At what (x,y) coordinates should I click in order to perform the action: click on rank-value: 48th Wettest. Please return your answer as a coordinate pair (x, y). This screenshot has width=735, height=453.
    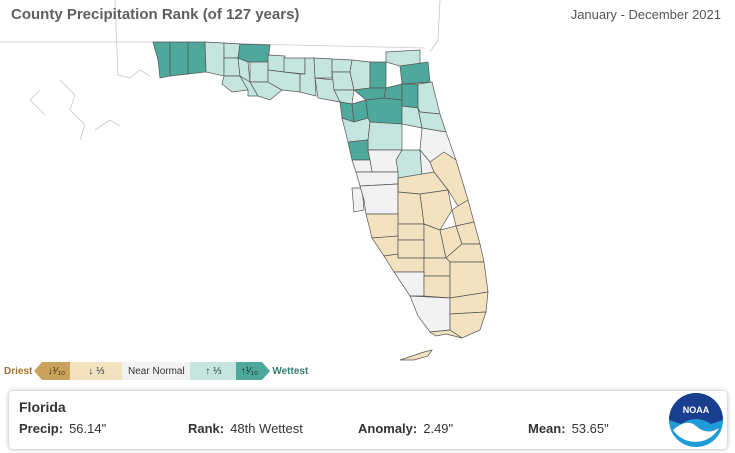
    Looking at the image, I should click on (266, 428).